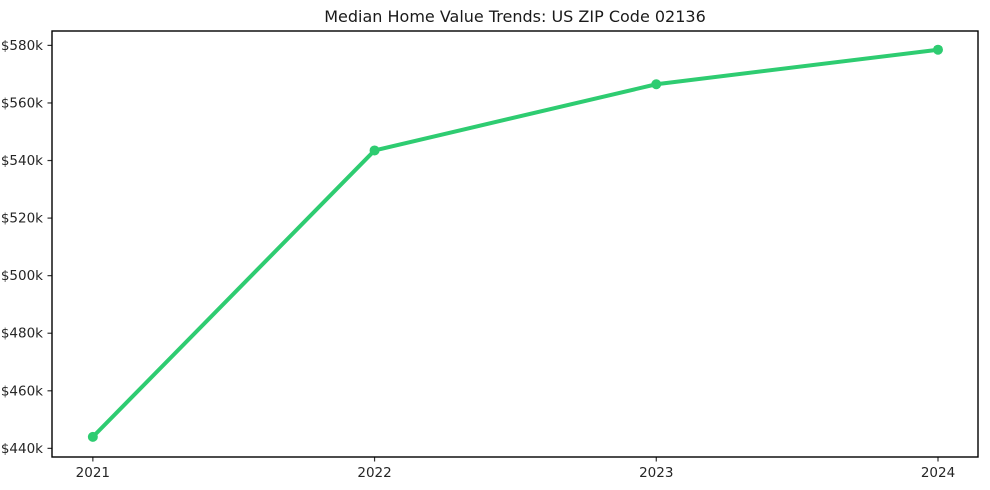 Image resolution: width=990 pixels, height=490 pixels. Describe the element at coordinates (22, 276) in the screenshot. I see `y-tick-label: $500k` at that location.